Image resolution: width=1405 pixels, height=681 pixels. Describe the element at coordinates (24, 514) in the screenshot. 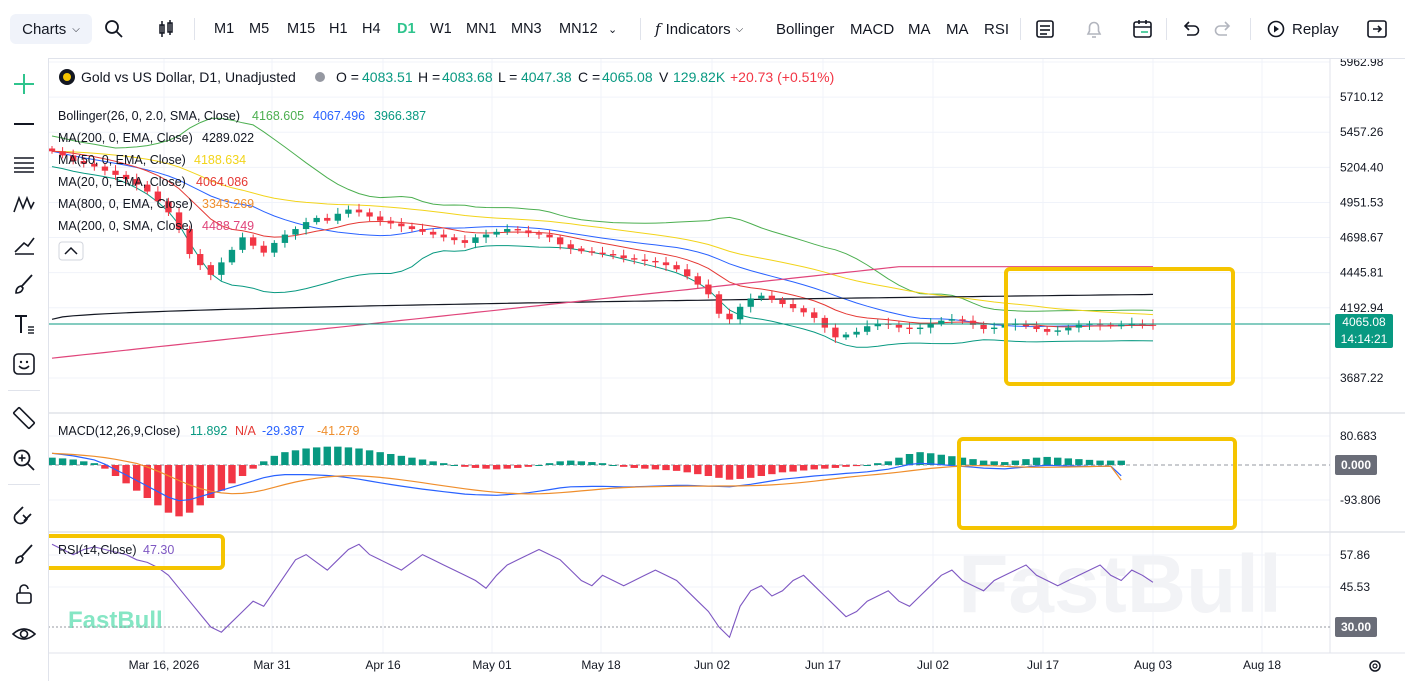

I see `magnet-icon` at that location.